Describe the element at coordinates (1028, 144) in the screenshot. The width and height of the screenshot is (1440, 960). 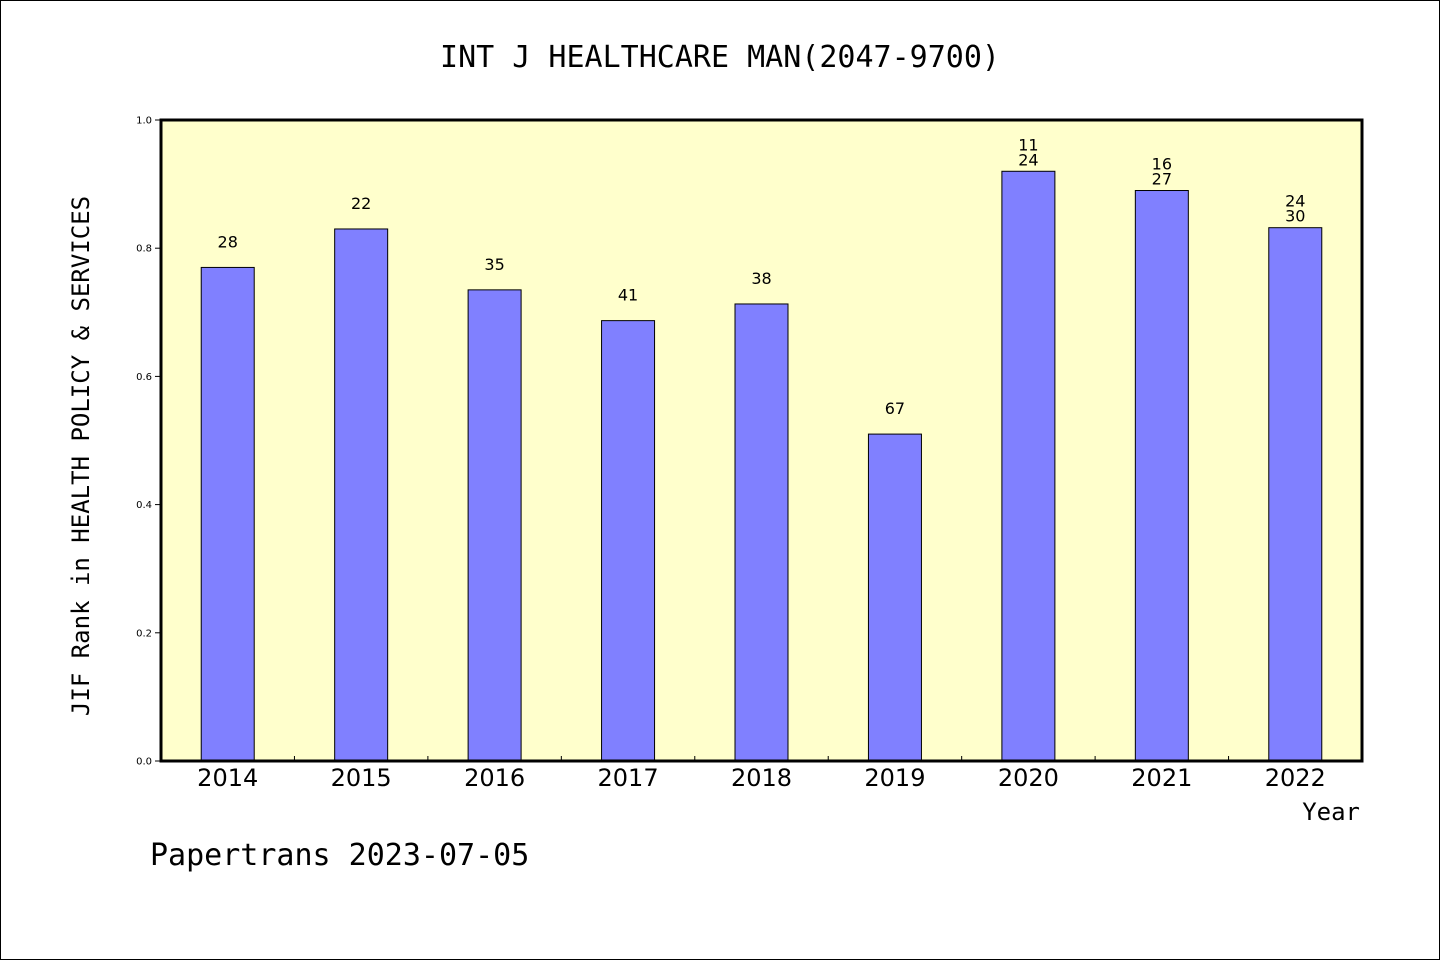
I see `bar-data-label: 11` at that location.